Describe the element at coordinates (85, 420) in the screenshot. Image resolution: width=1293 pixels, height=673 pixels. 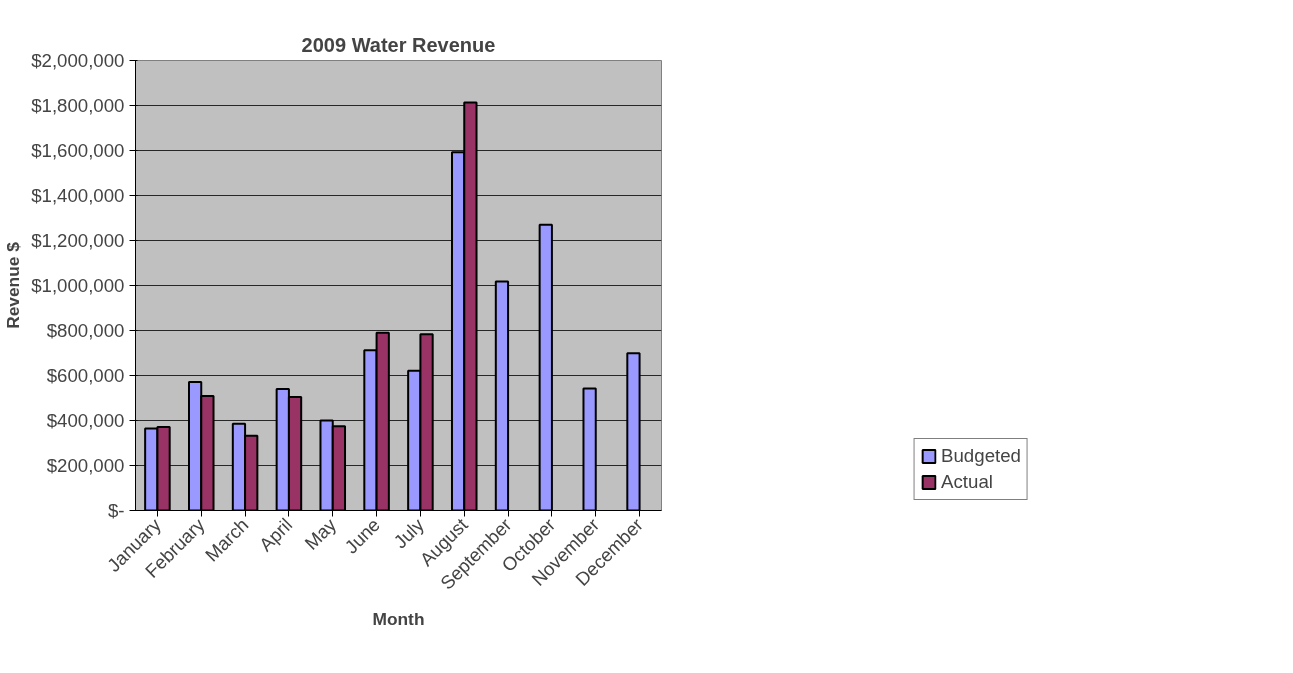
I see `y-tick-label: $400,000` at that location.